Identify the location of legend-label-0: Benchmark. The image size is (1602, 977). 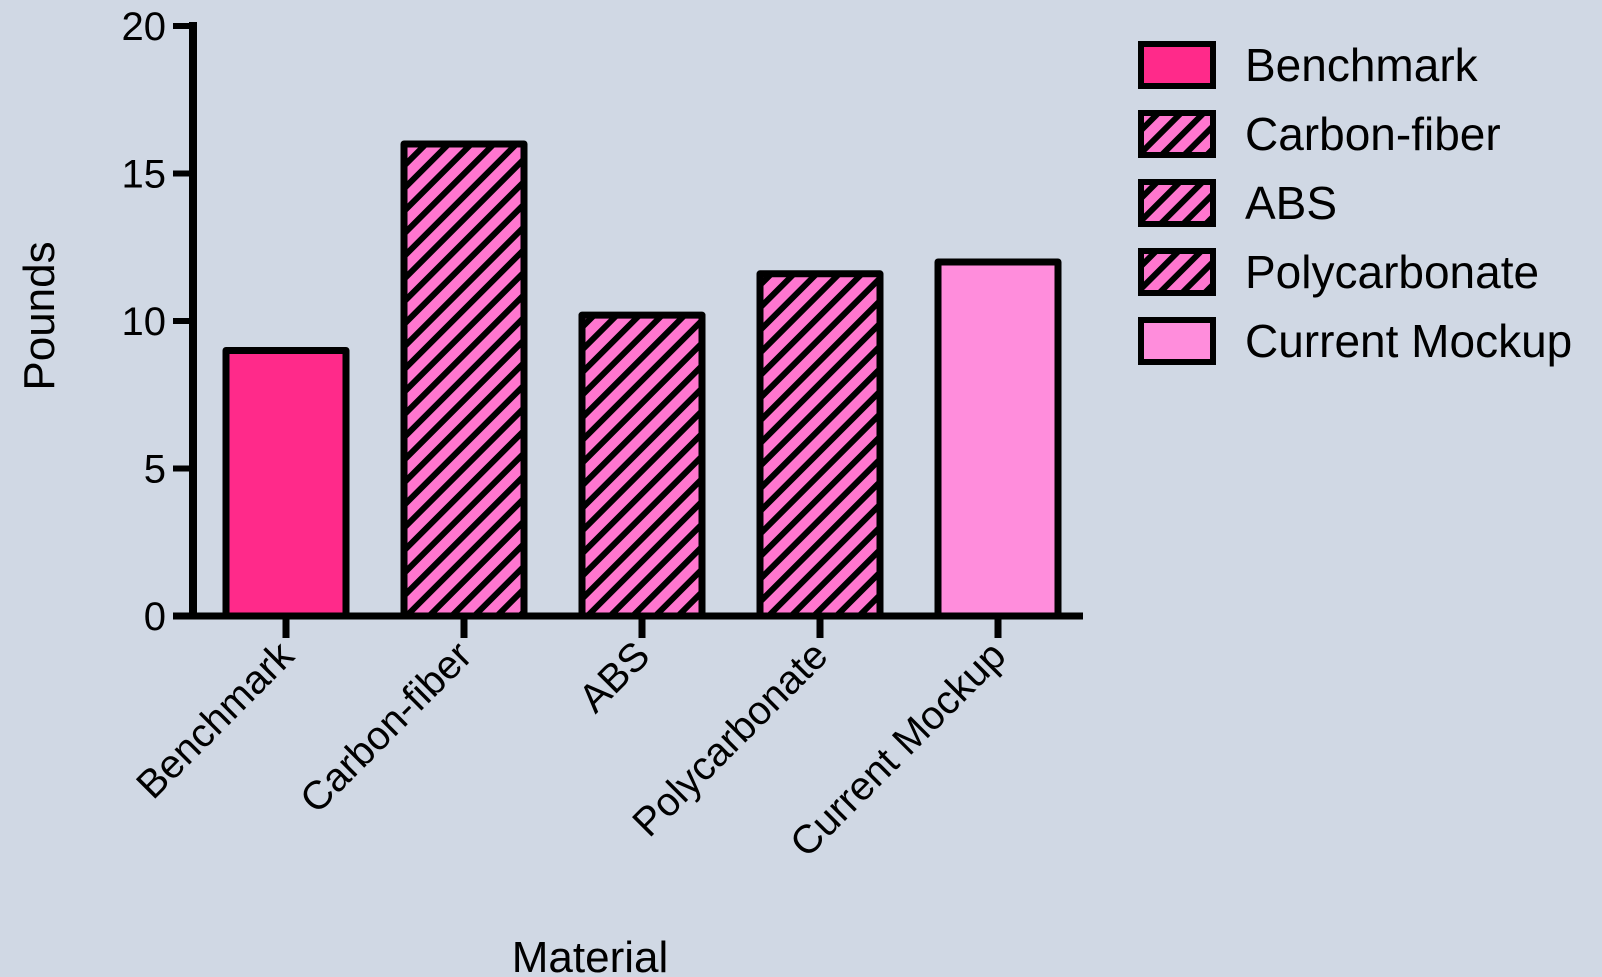
(1362, 65).